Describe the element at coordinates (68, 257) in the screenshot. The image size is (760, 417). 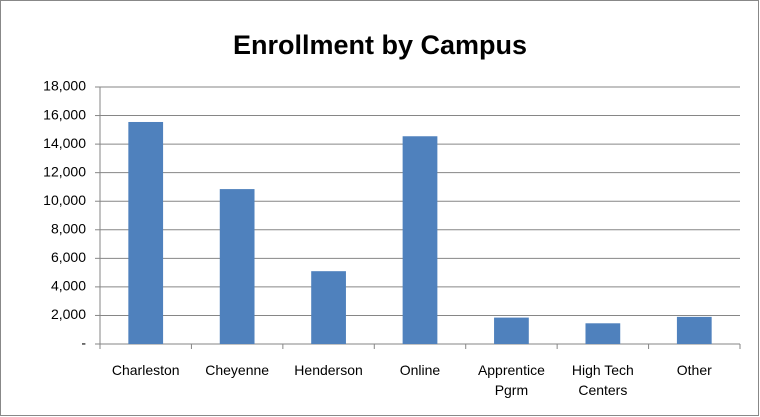
I see `y-tick-label: 6,000` at that location.